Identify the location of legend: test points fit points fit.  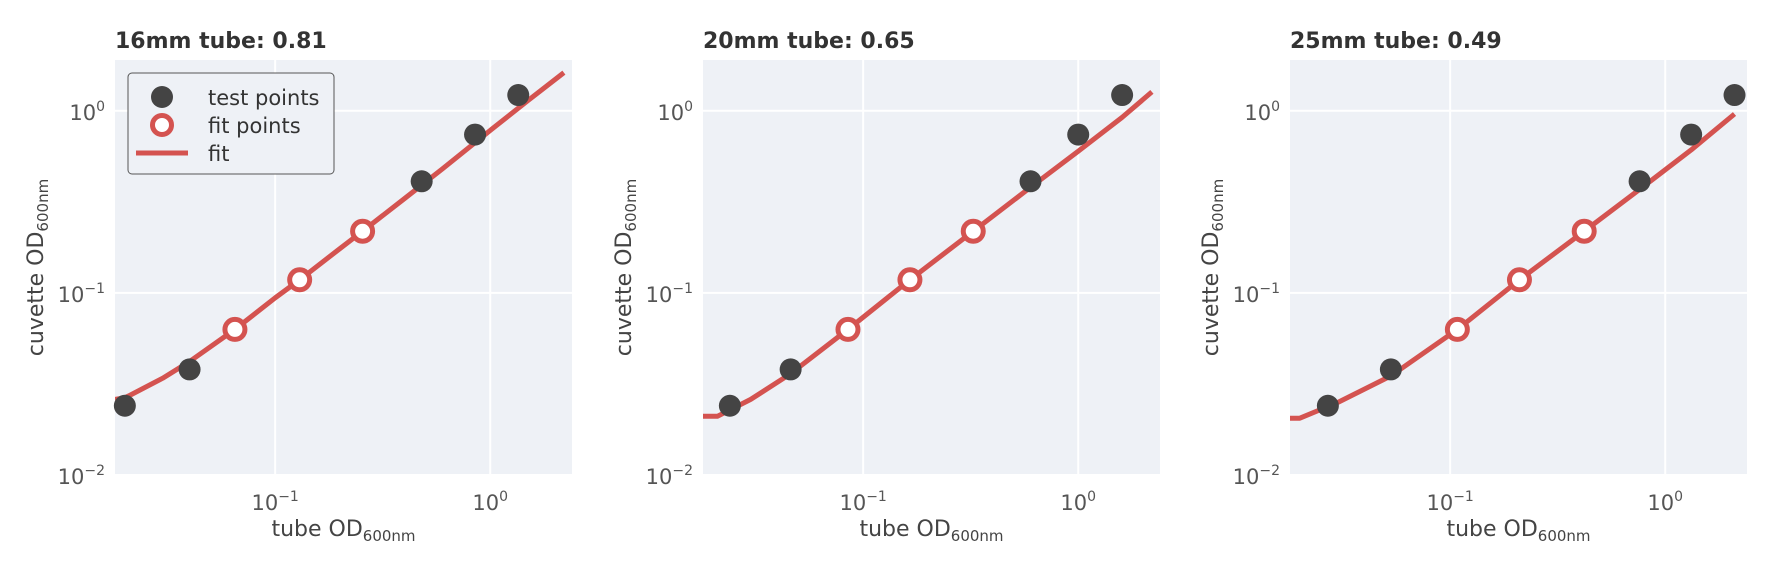
(231, 123).